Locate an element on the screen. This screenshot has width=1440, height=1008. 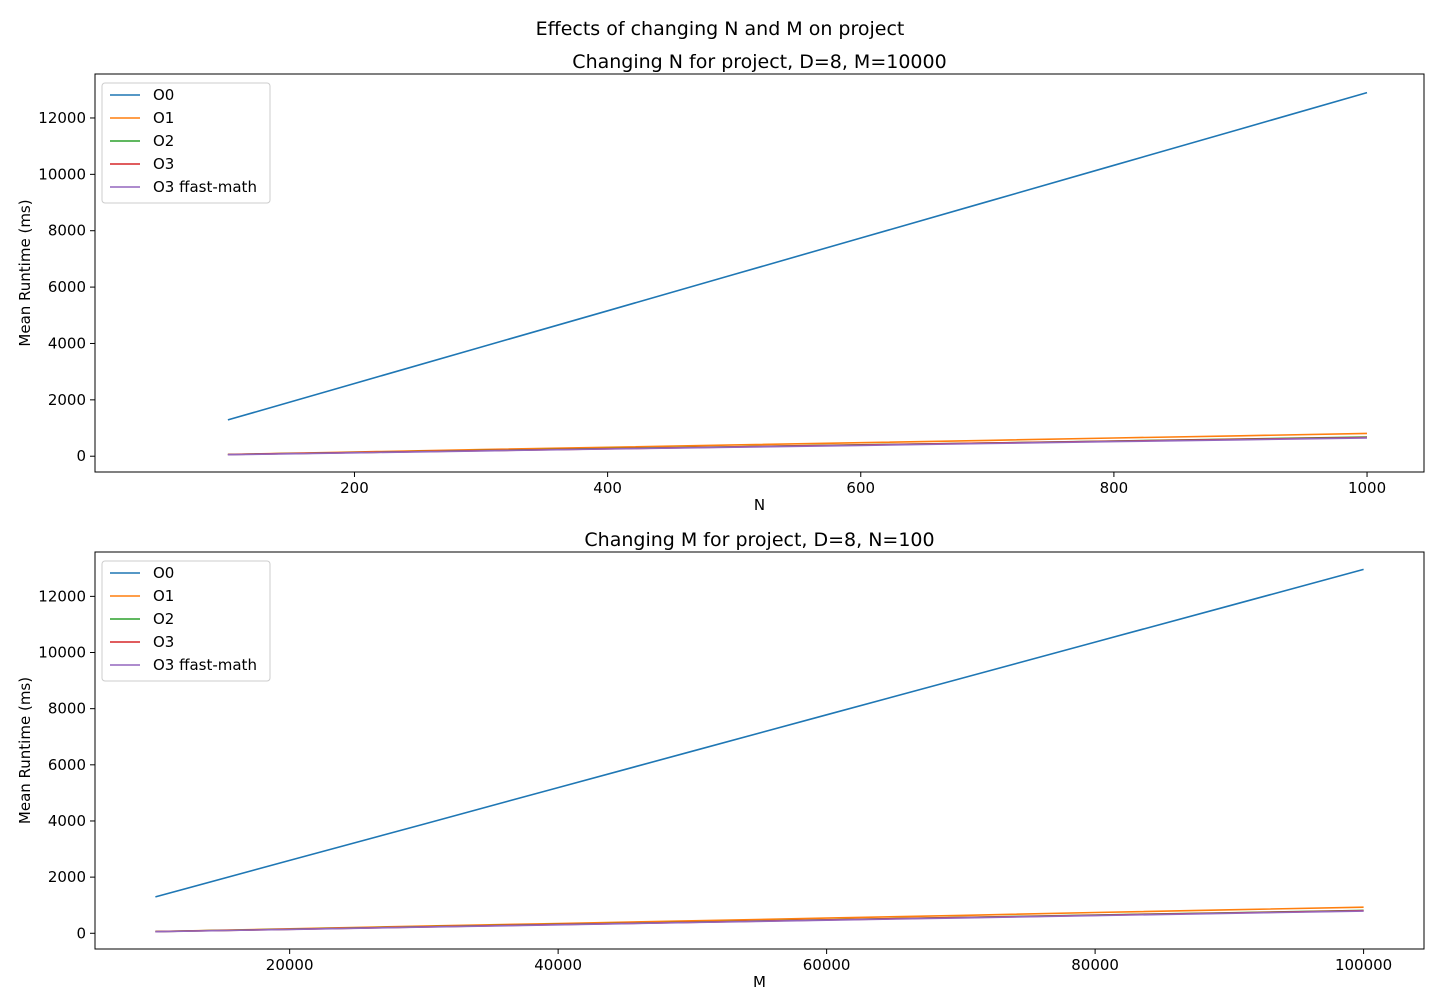
x-tick-label: 100000 is located at coordinates (1363, 965).